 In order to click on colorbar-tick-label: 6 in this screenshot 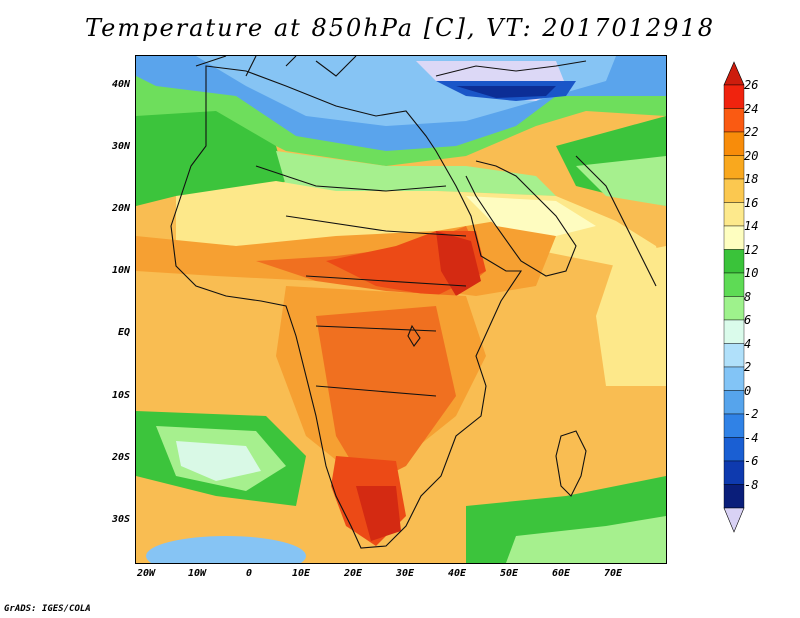, I will do `click(748, 320)`.